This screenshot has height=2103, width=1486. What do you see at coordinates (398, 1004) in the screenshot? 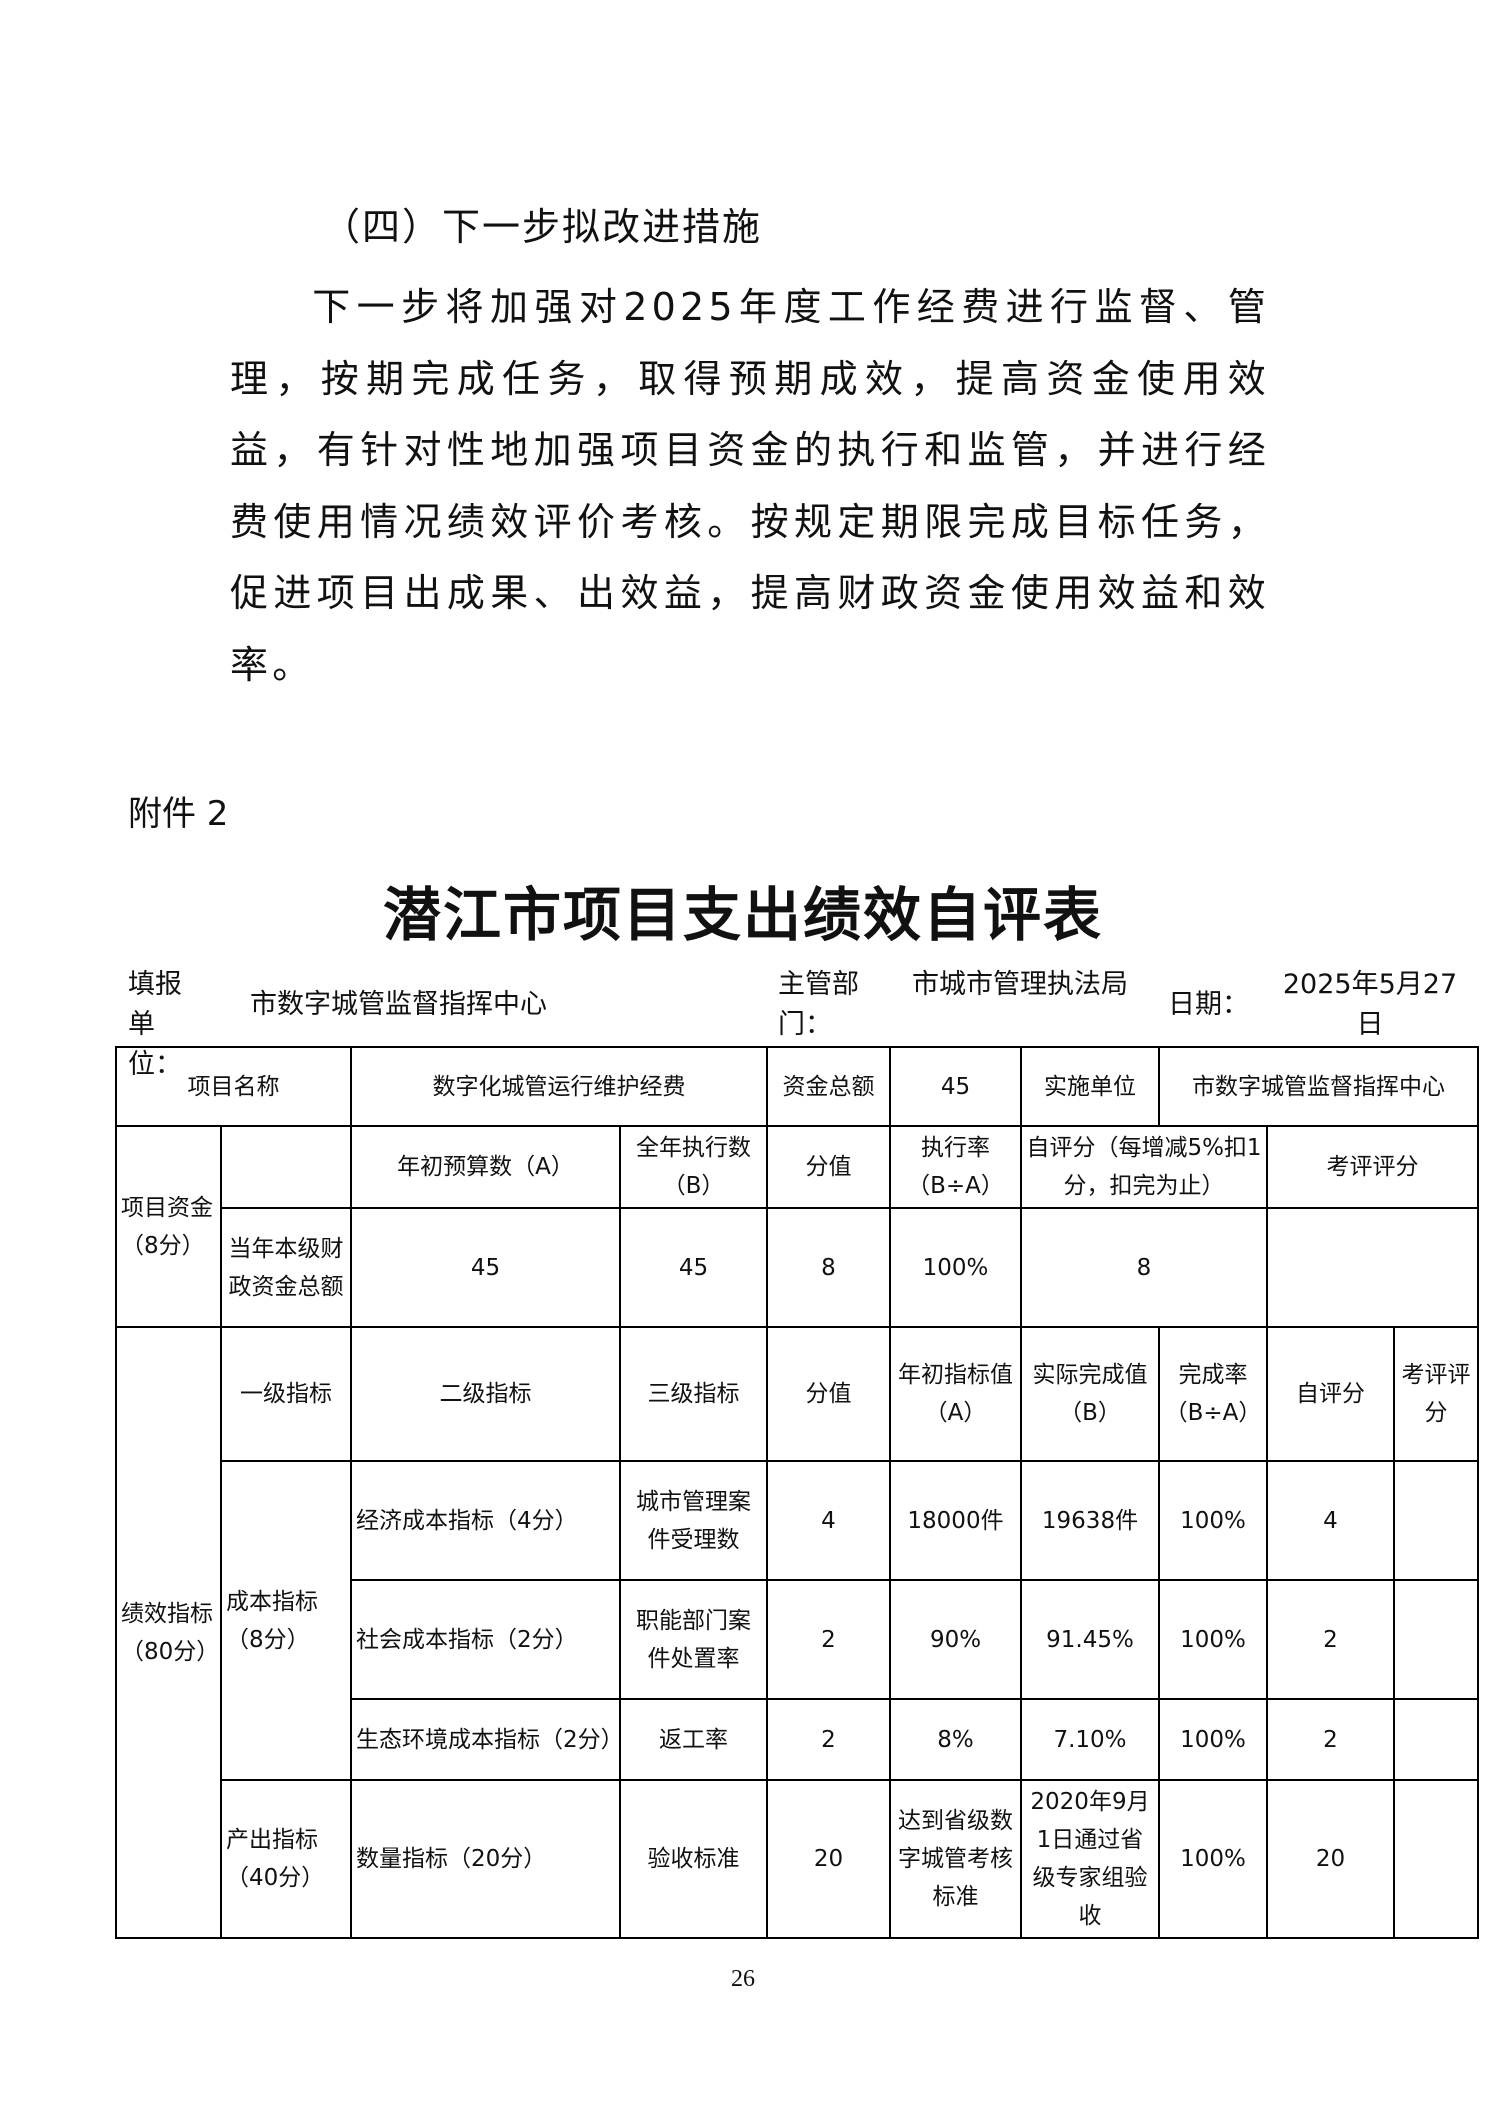
I see `unit-value: 市数字城管监督指挥中心` at bounding box center [398, 1004].